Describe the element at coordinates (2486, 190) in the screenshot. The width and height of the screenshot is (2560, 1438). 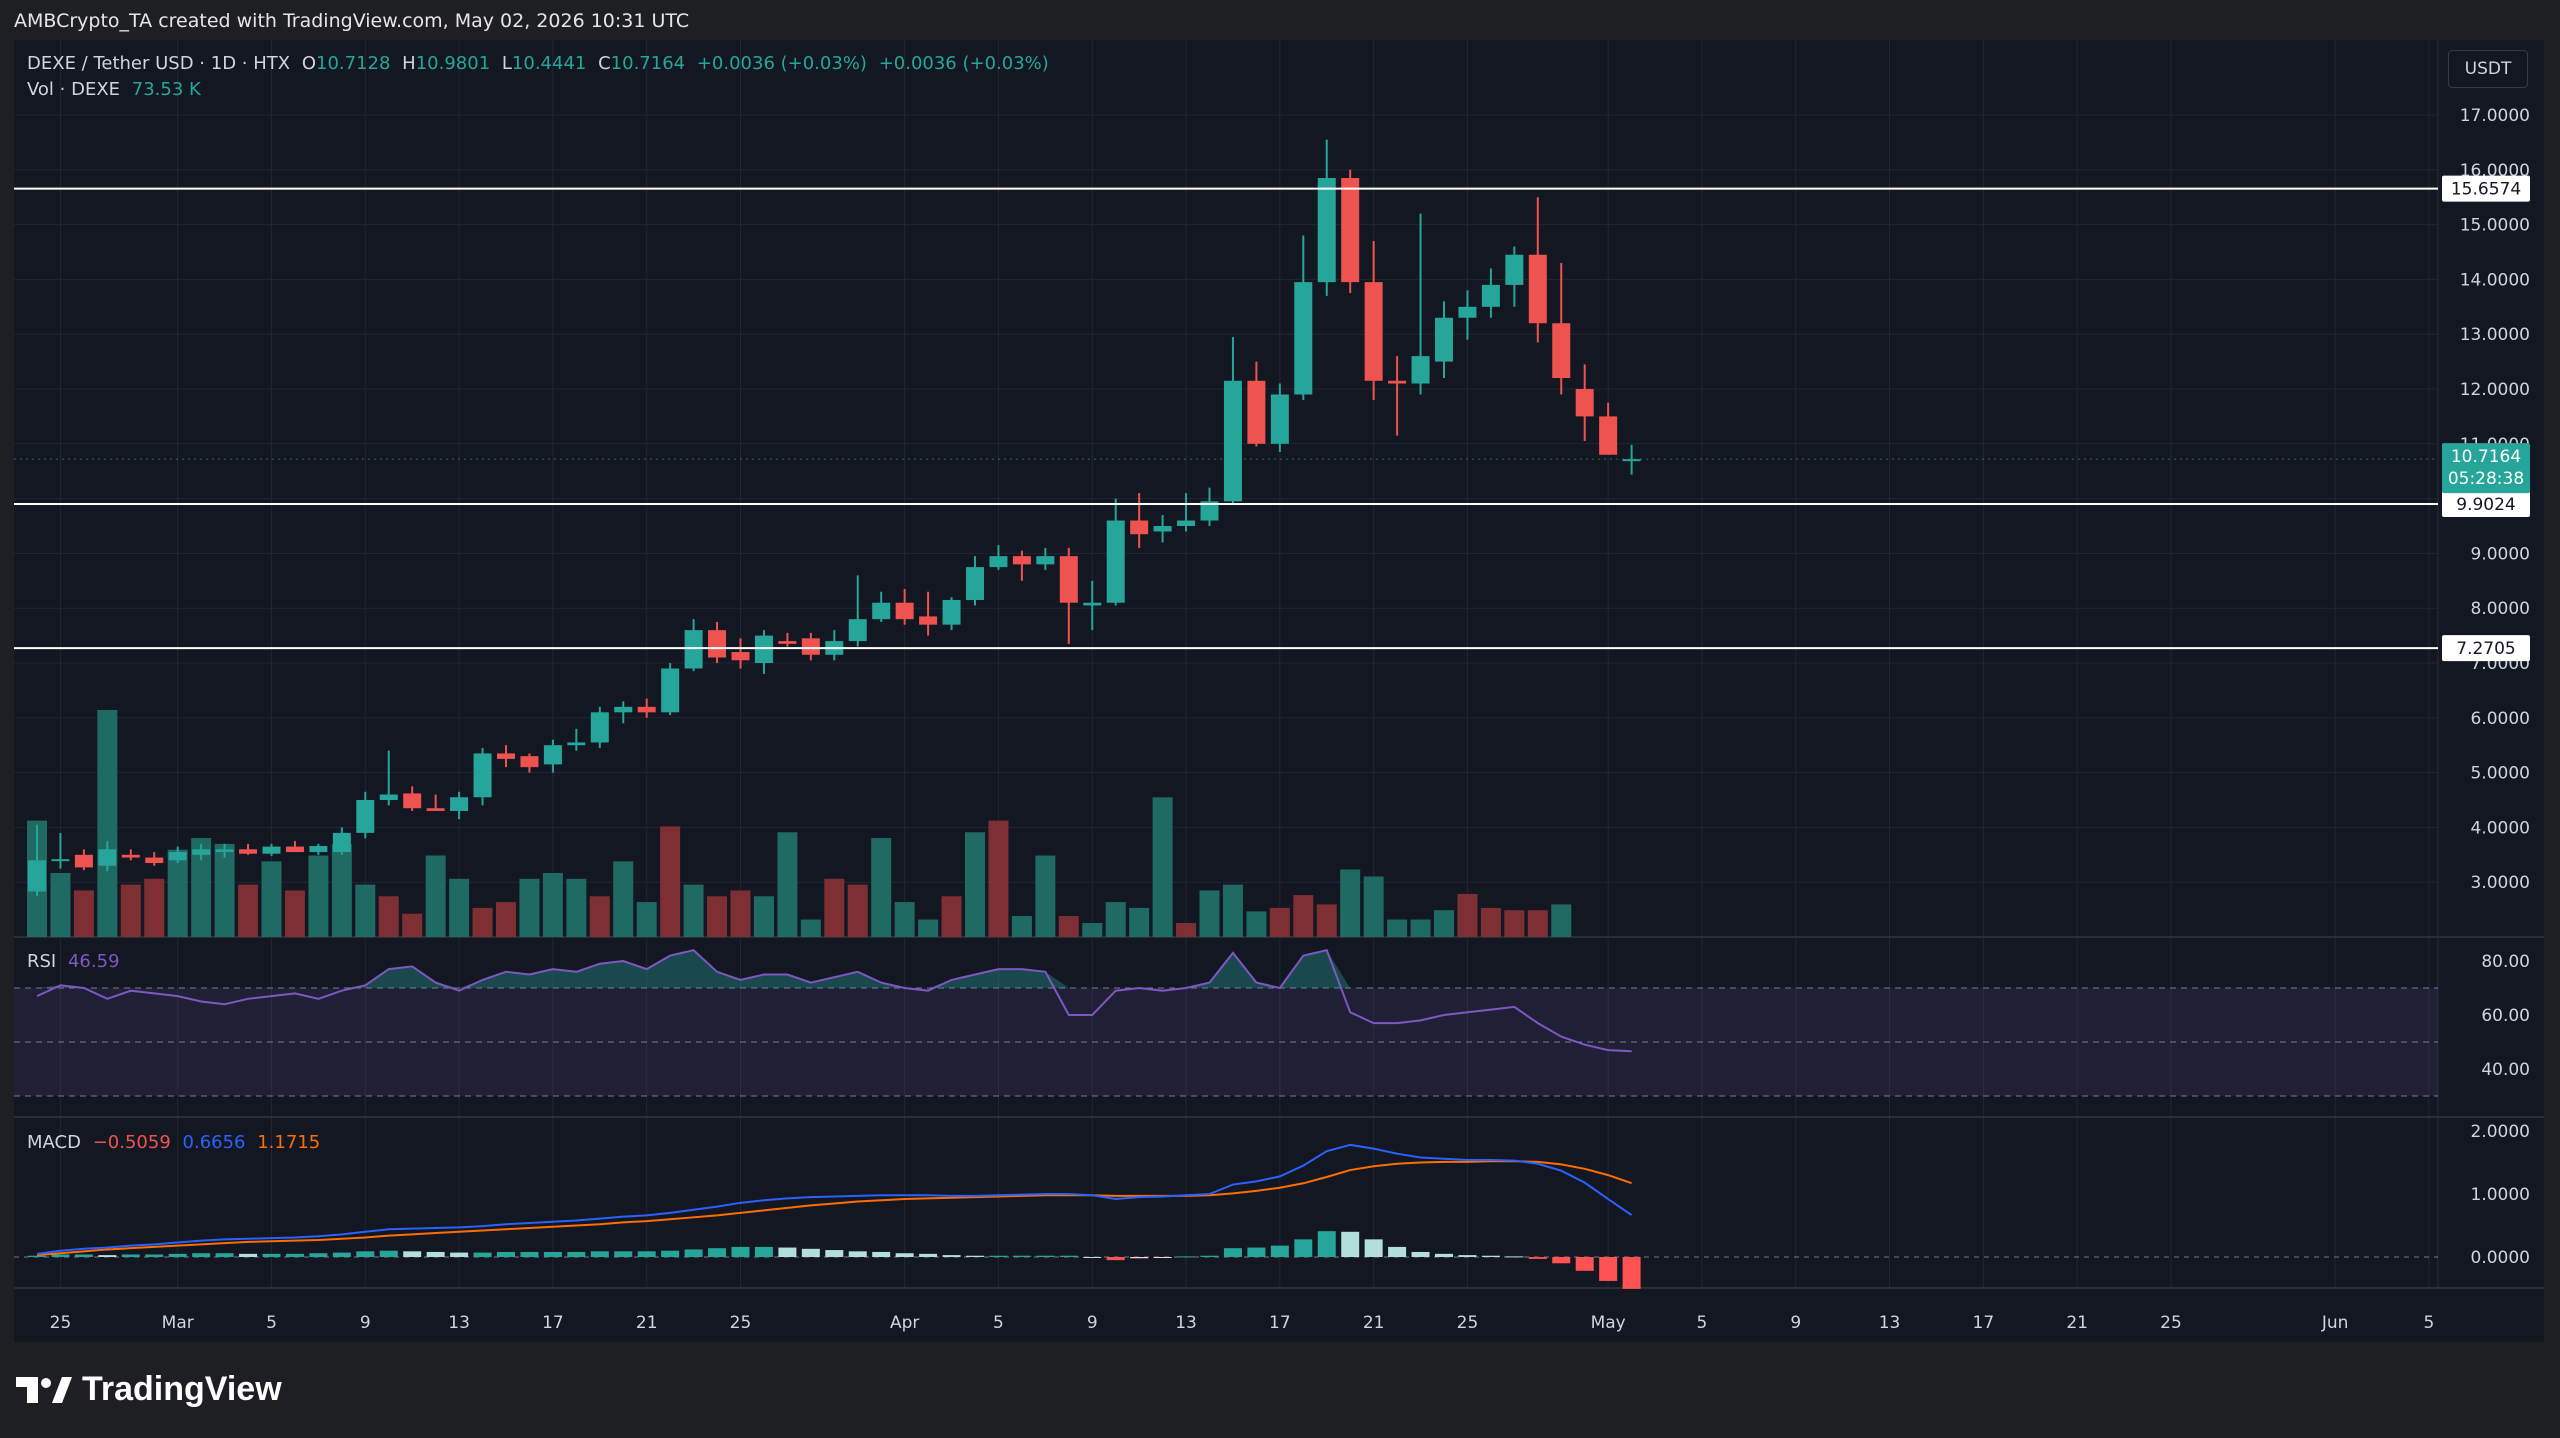
I see `level-price-label: 15.6574` at that location.